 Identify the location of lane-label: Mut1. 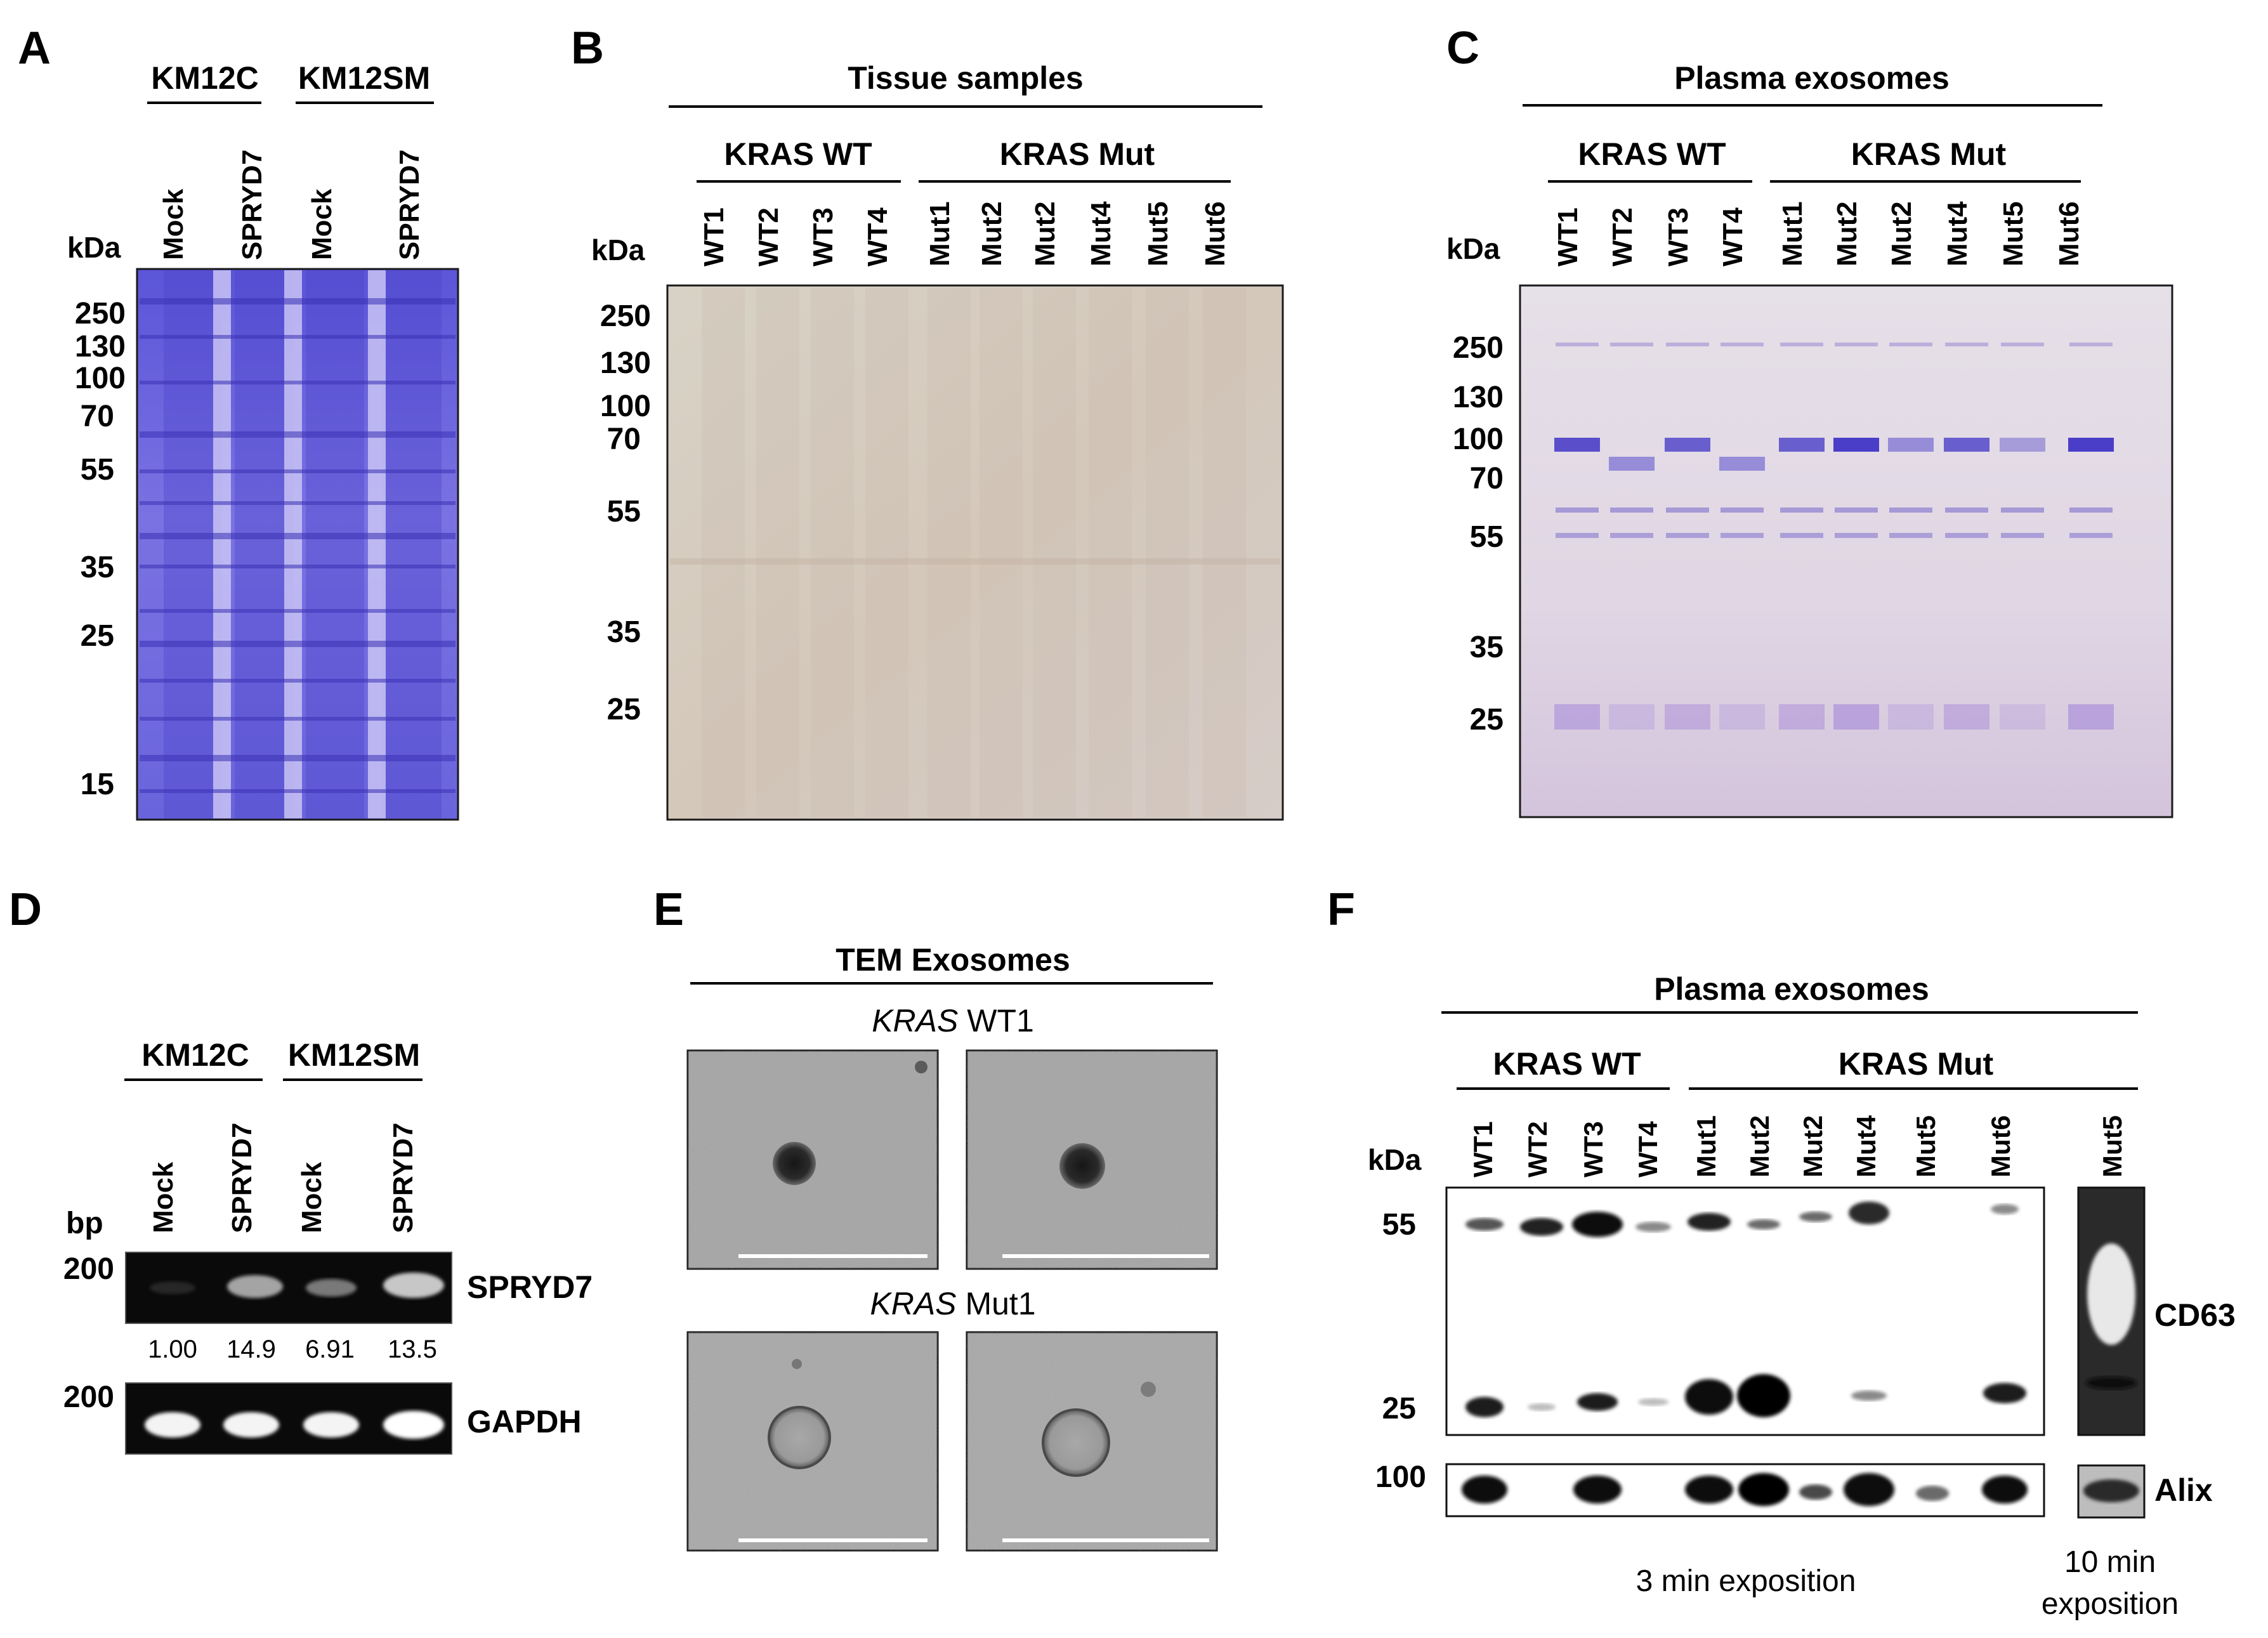
(1706, 1146).